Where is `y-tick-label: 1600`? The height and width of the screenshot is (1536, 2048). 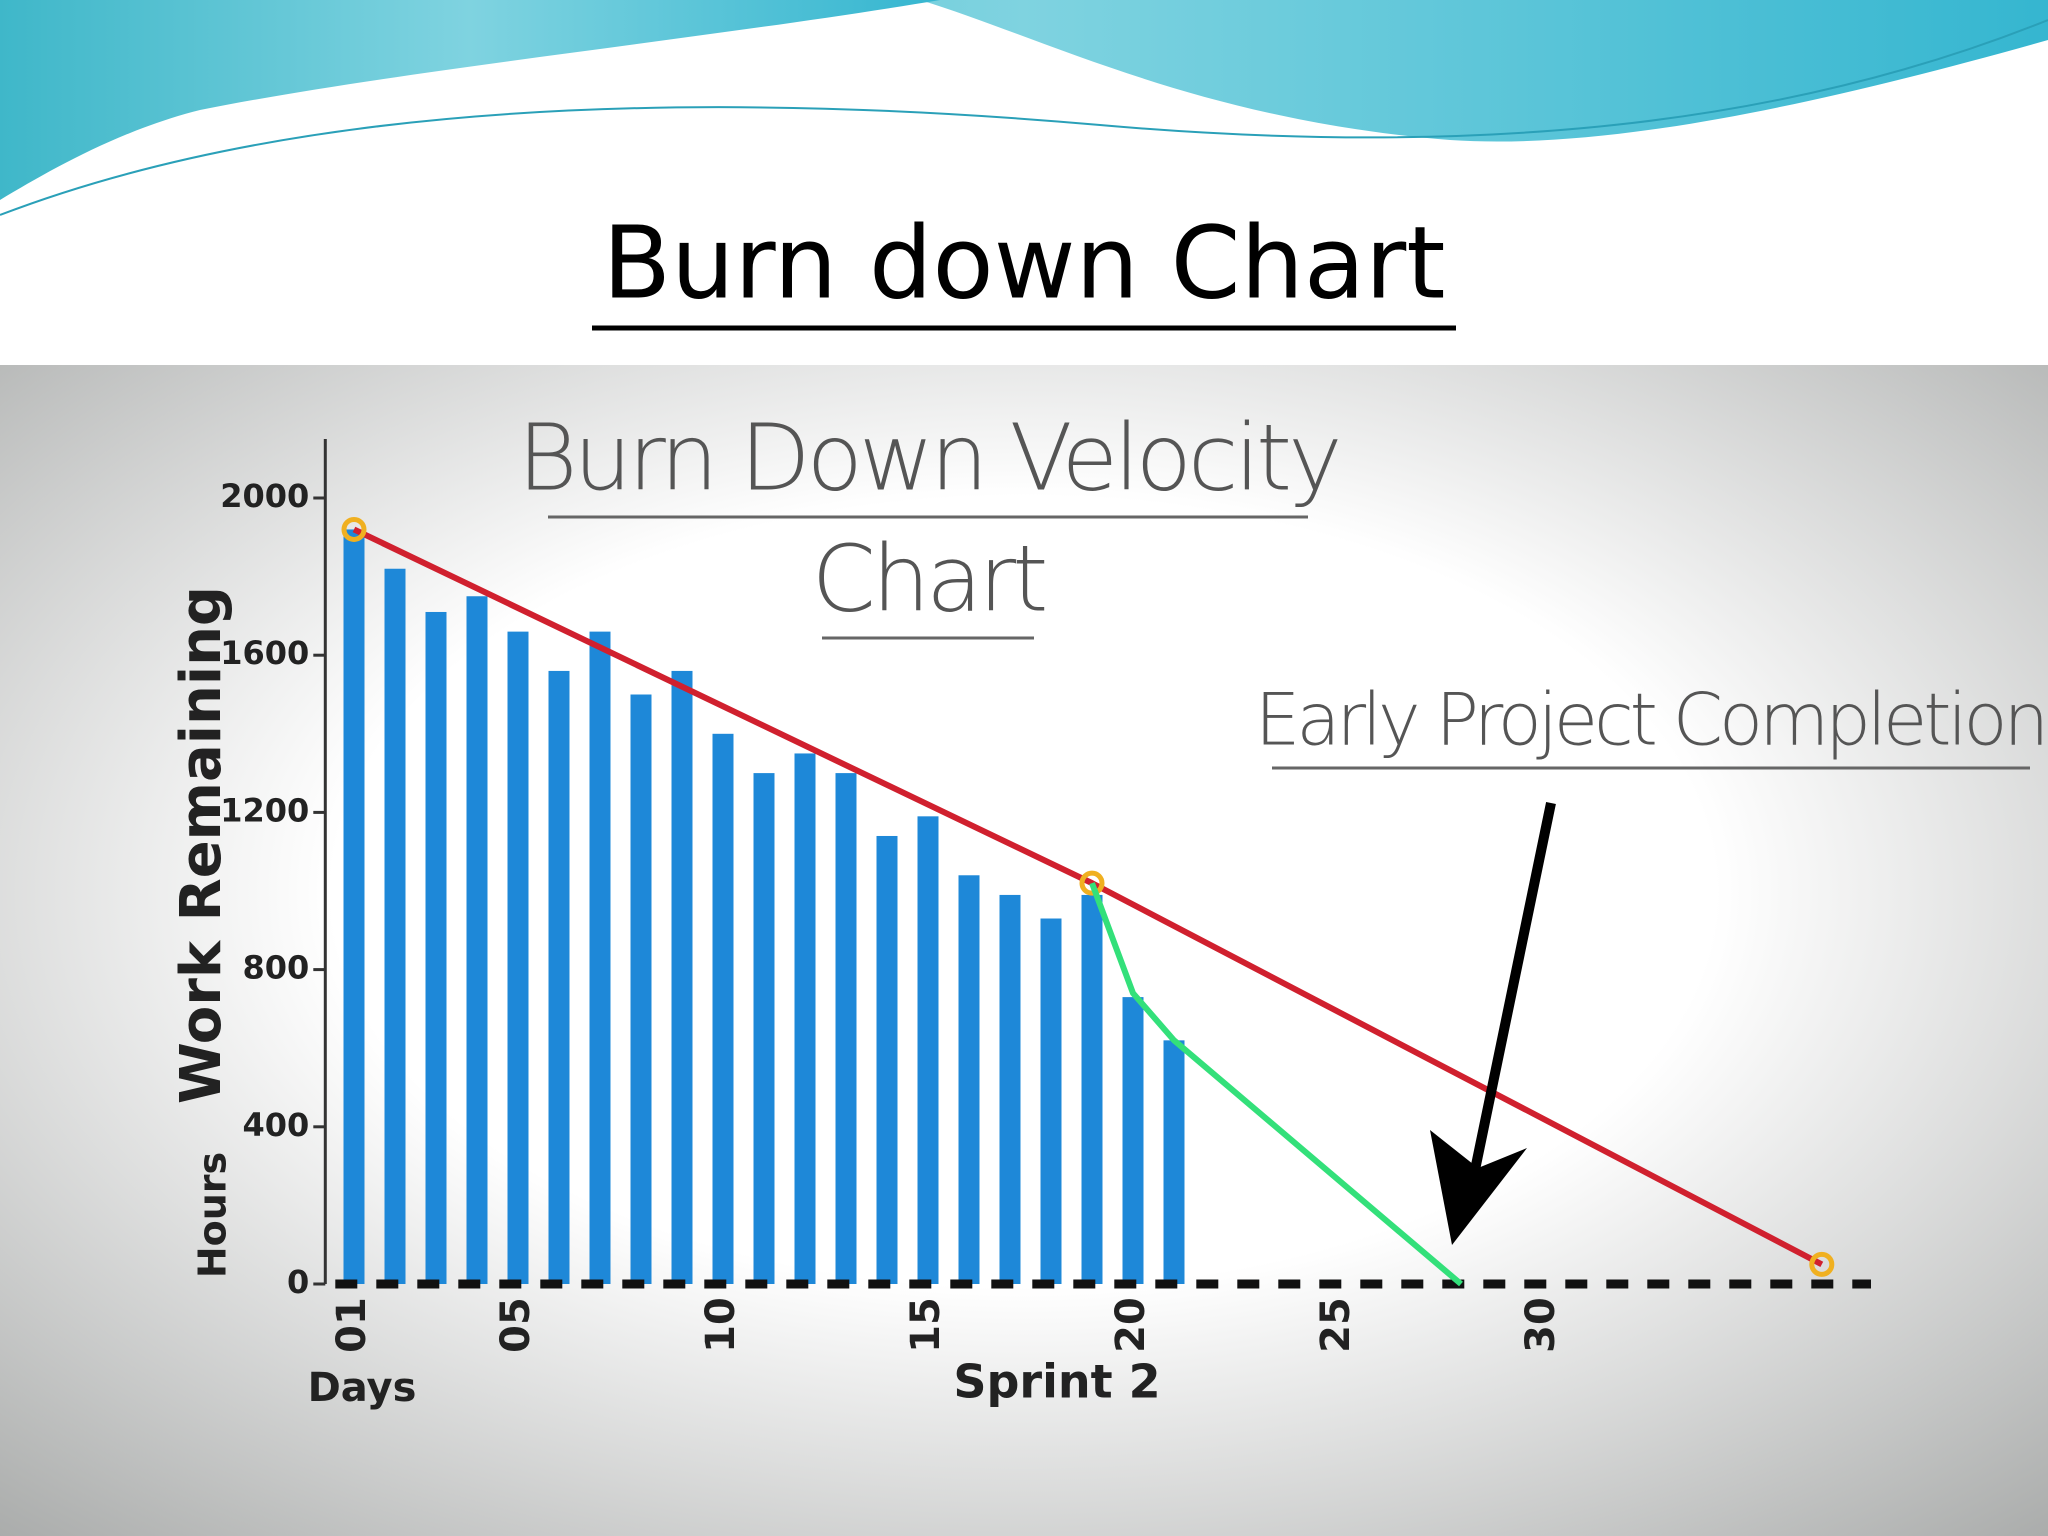 y-tick-label: 1600 is located at coordinates (264, 653).